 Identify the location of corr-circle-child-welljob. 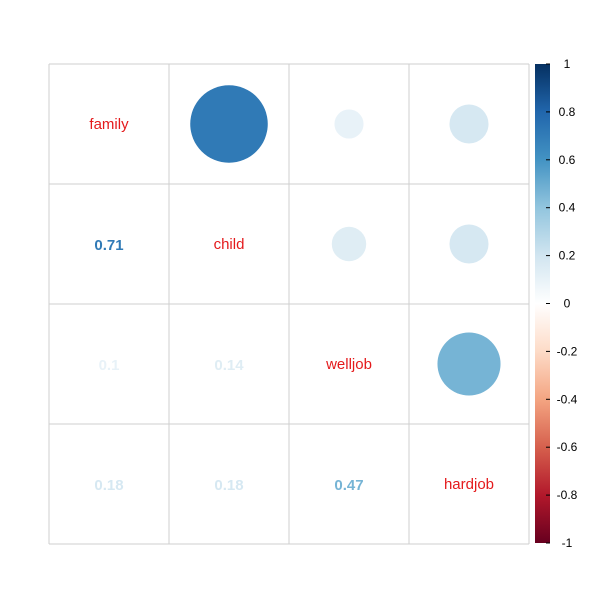
(349, 244).